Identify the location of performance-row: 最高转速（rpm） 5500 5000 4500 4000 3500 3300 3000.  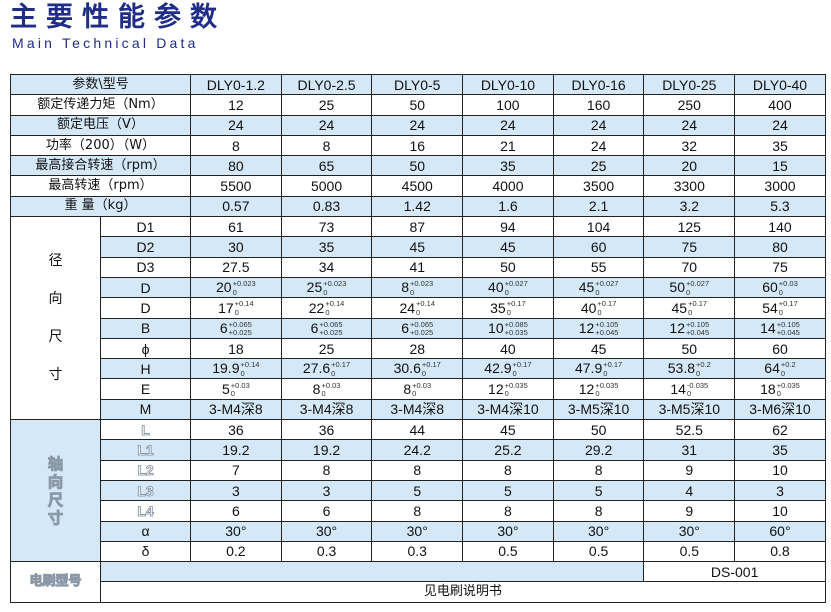
(417, 186).